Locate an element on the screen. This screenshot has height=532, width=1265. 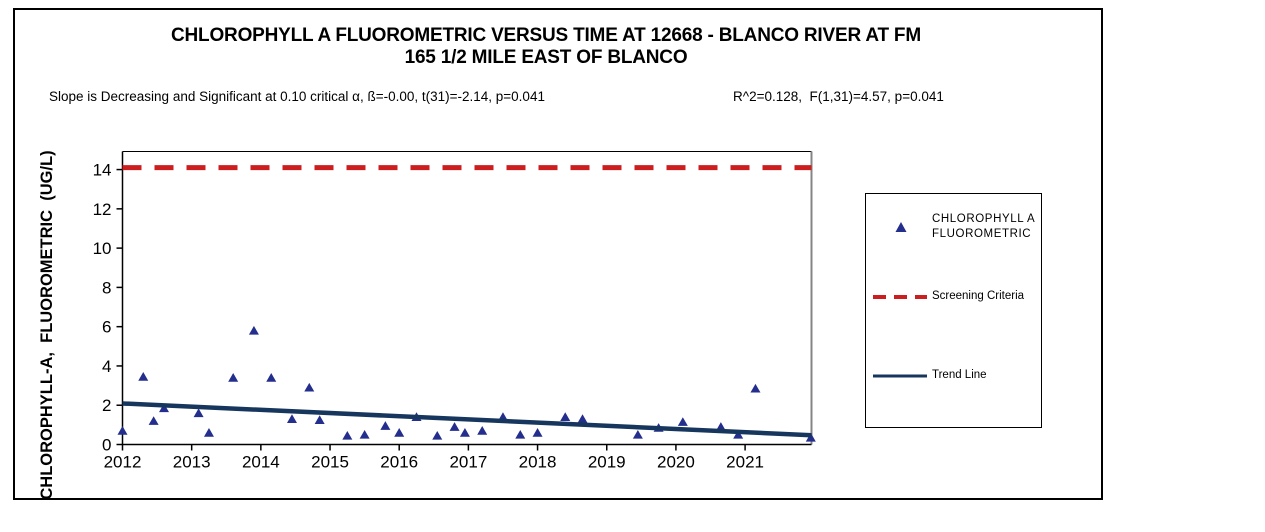
x-tick-label: 2018 is located at coordinates (538, 462).